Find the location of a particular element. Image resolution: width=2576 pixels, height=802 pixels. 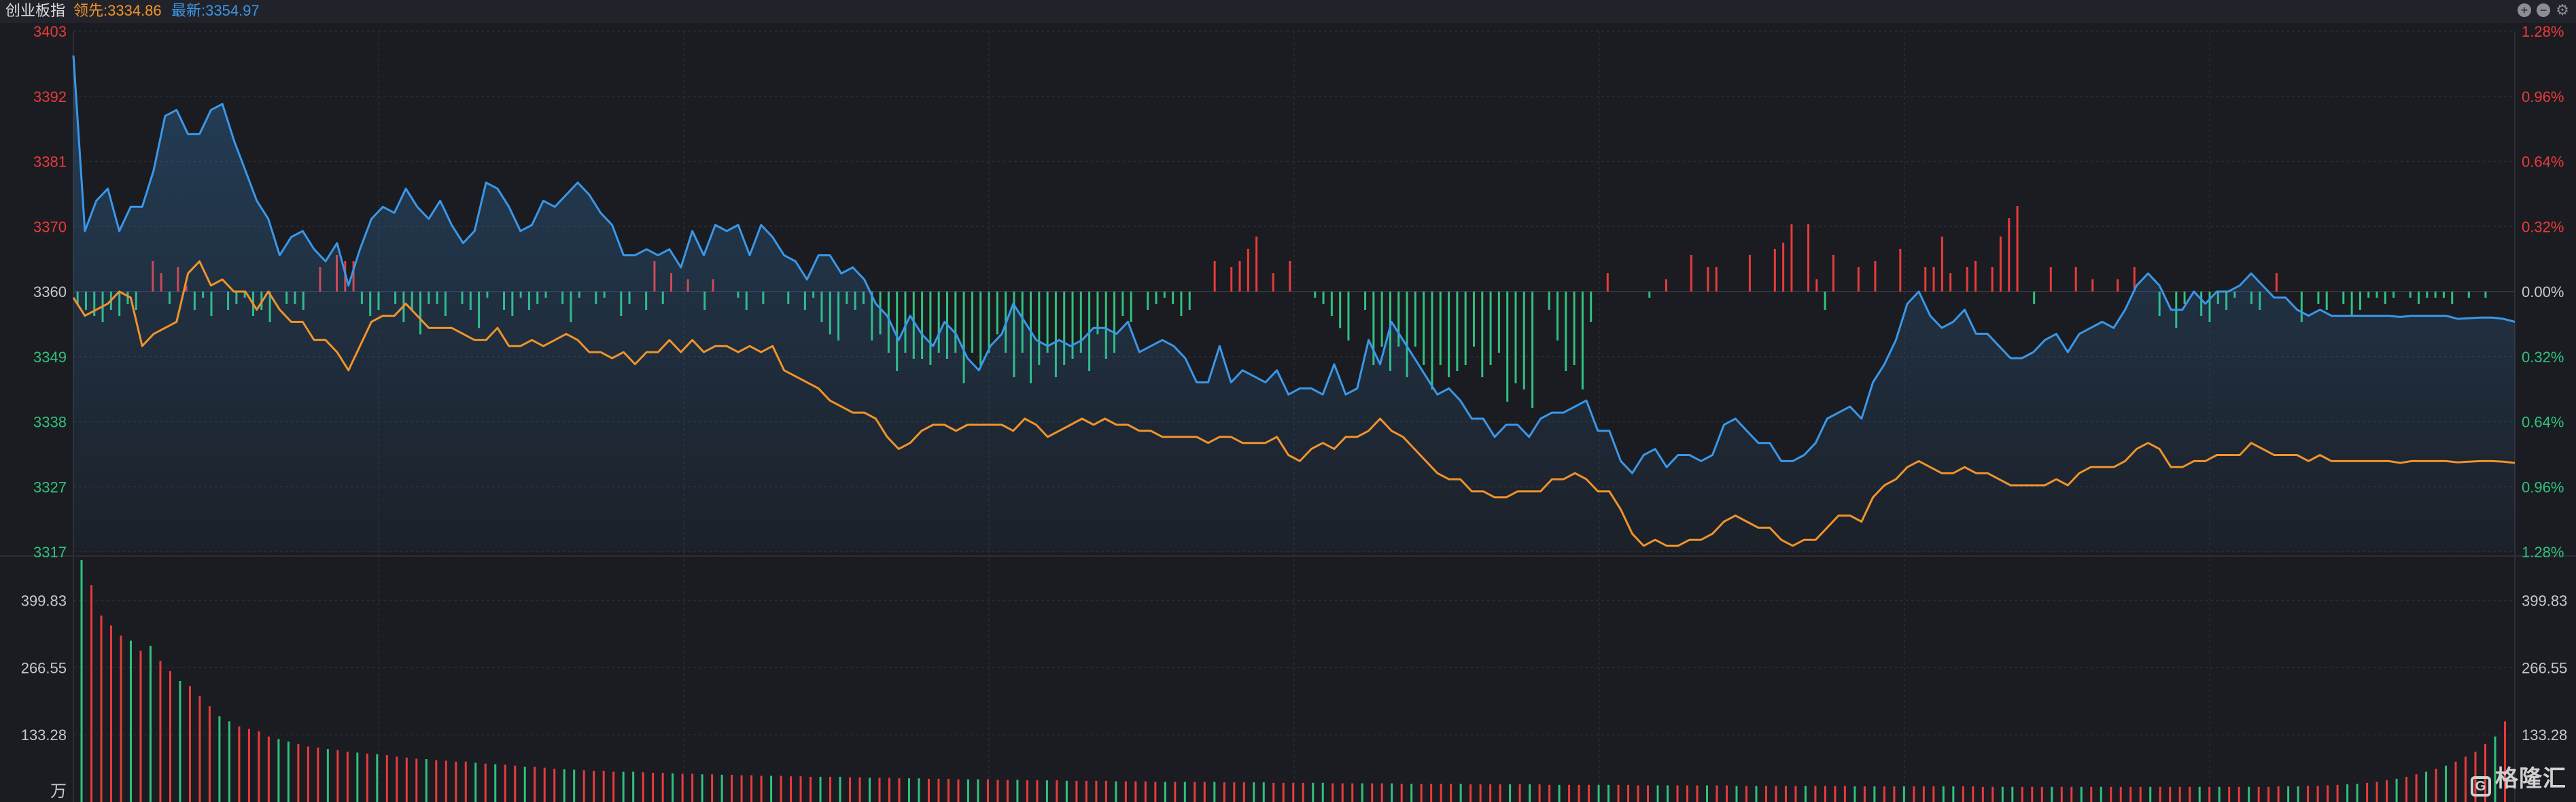

minus-icon: − is located at coordinates (2543, 10).